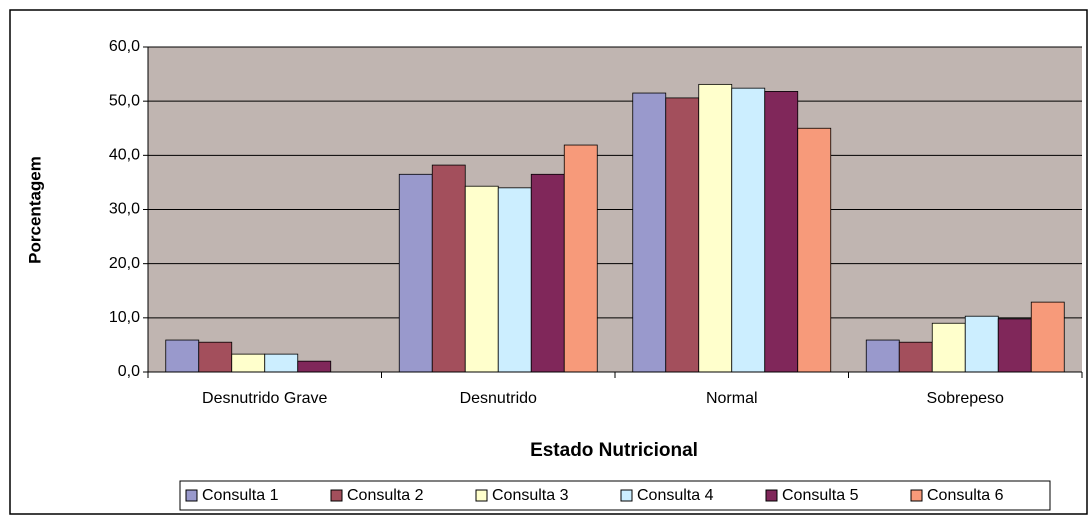 The height and width of the screenshot is (520, 1088). I want to click on legend-label: Consulta 3, so click(530, 495).